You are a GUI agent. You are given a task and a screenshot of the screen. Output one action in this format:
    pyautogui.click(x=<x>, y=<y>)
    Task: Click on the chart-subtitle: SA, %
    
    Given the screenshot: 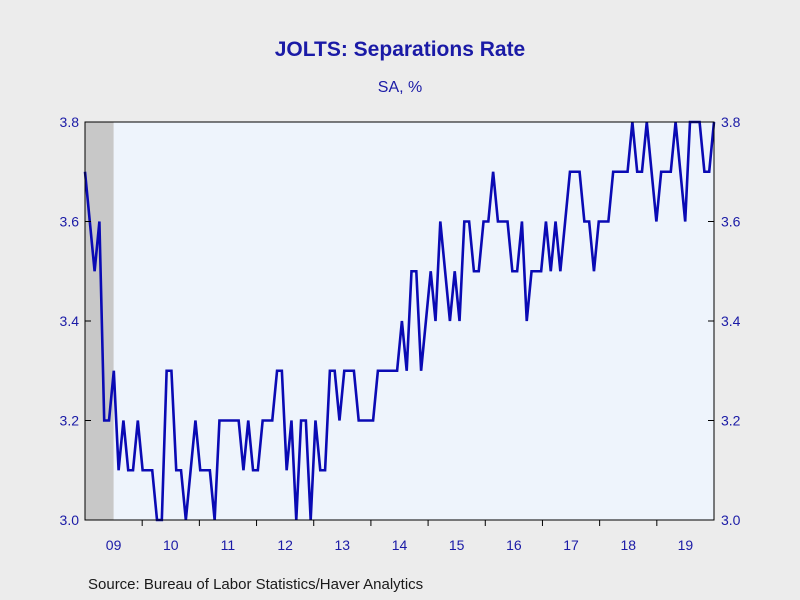 What is the action you would take?
    pyautogui.click(x=400, y=87)
    